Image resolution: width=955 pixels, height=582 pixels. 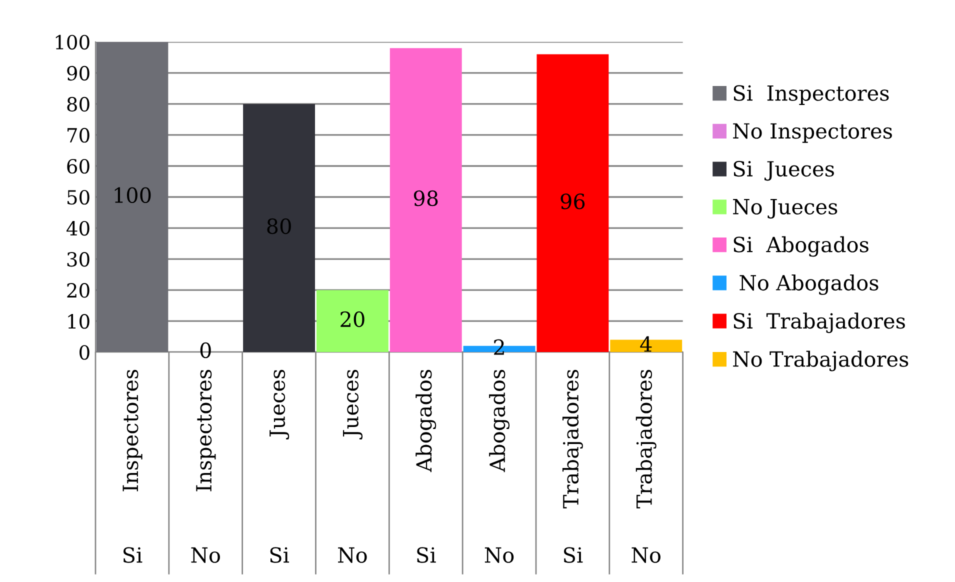 I want to click on y-tick-label: 0, so click(x=85, y=352).